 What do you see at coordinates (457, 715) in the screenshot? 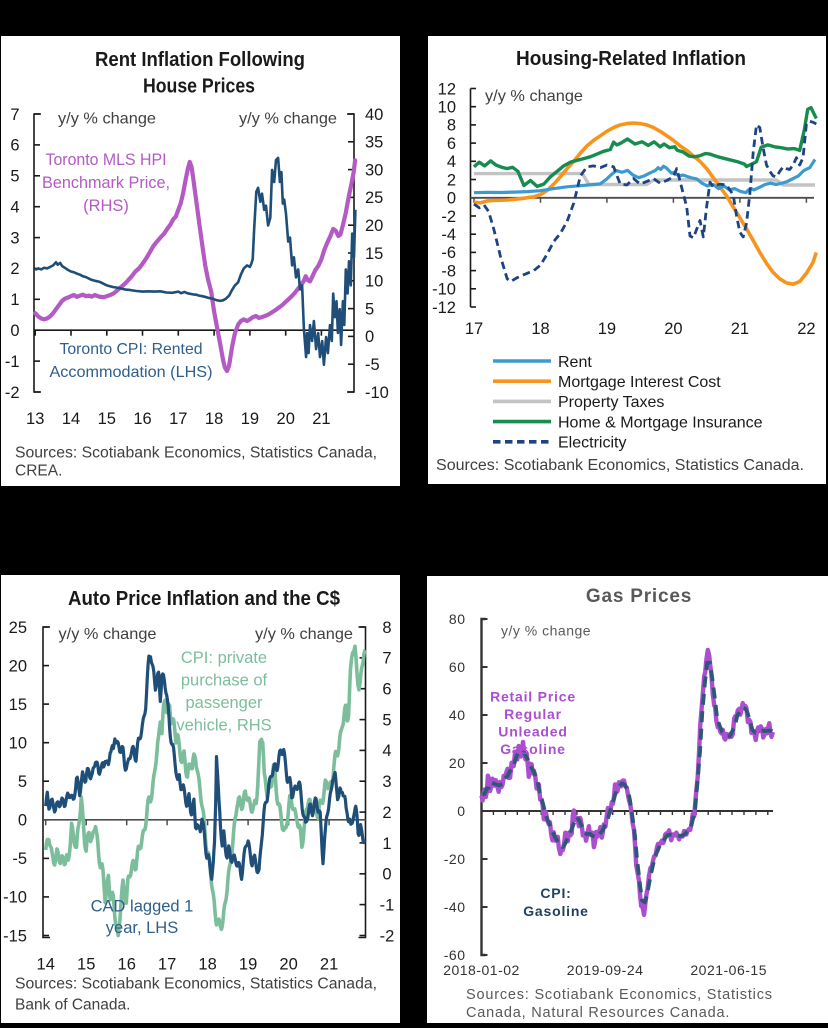
I see `svg-text: 40` at bounding box center [457, 715].